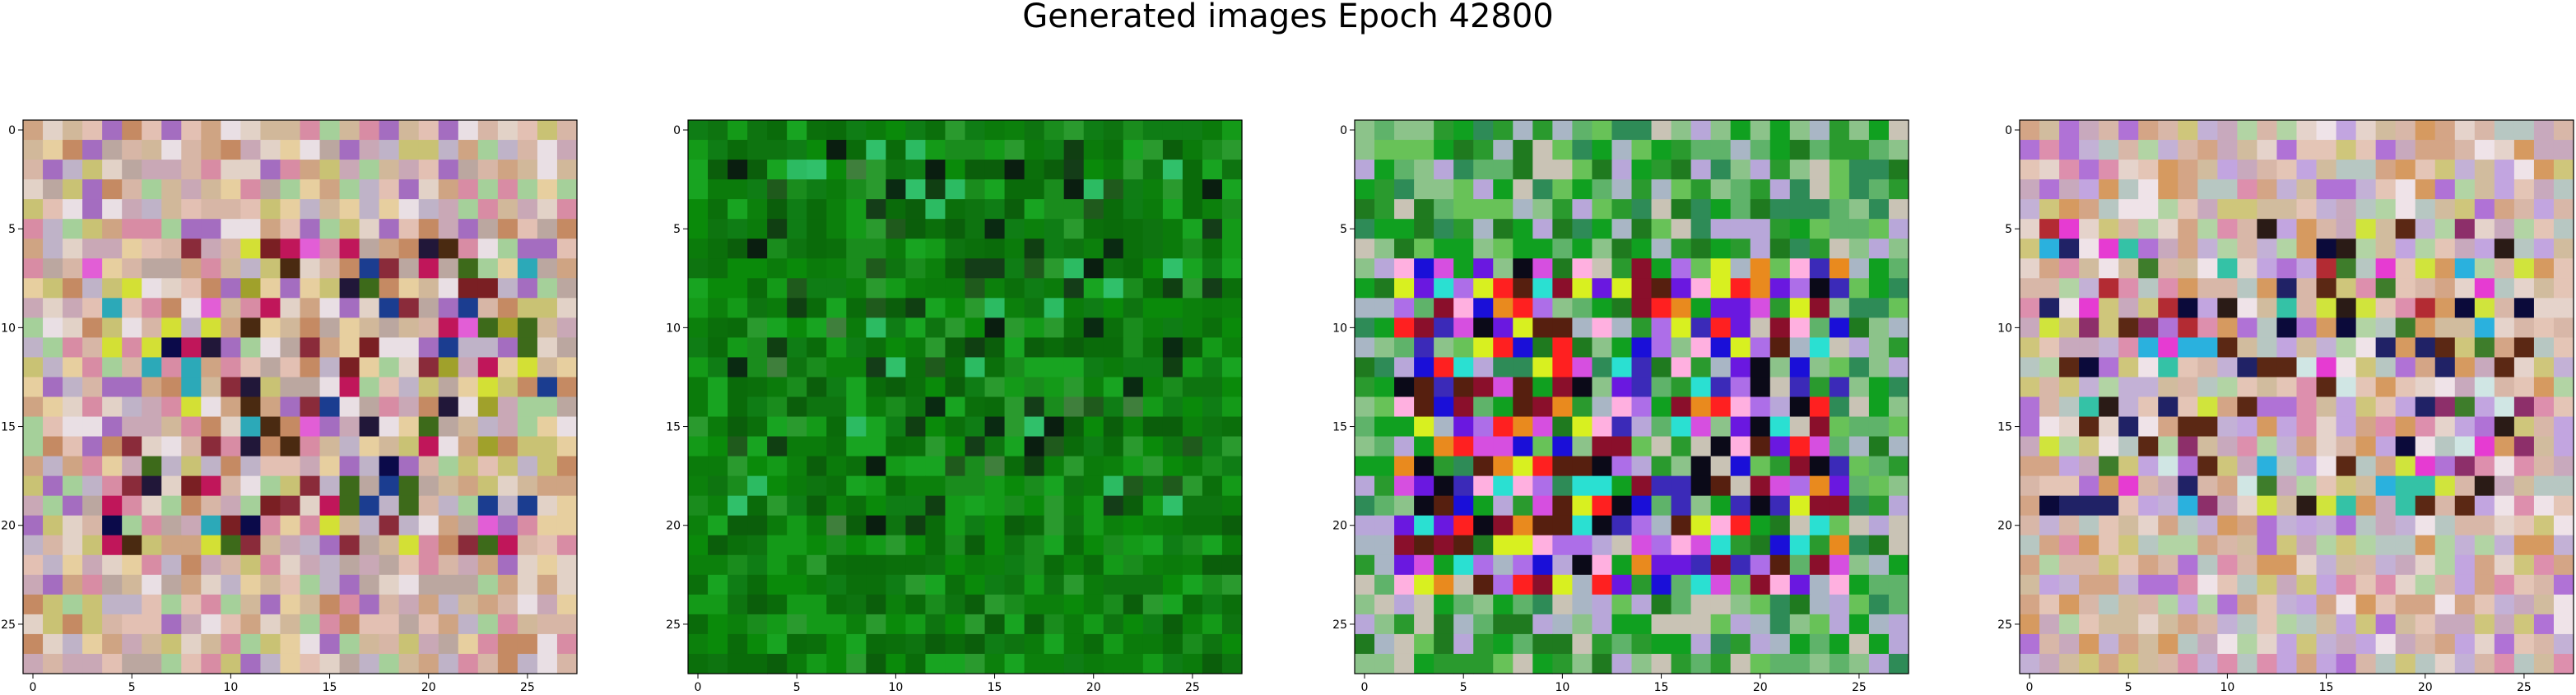 The image size is (2576, 695). What do you see at coordinates (2524, 687) in the screenshot?
I see `x-tick-label: 25` at bounding box center [2524, 687].